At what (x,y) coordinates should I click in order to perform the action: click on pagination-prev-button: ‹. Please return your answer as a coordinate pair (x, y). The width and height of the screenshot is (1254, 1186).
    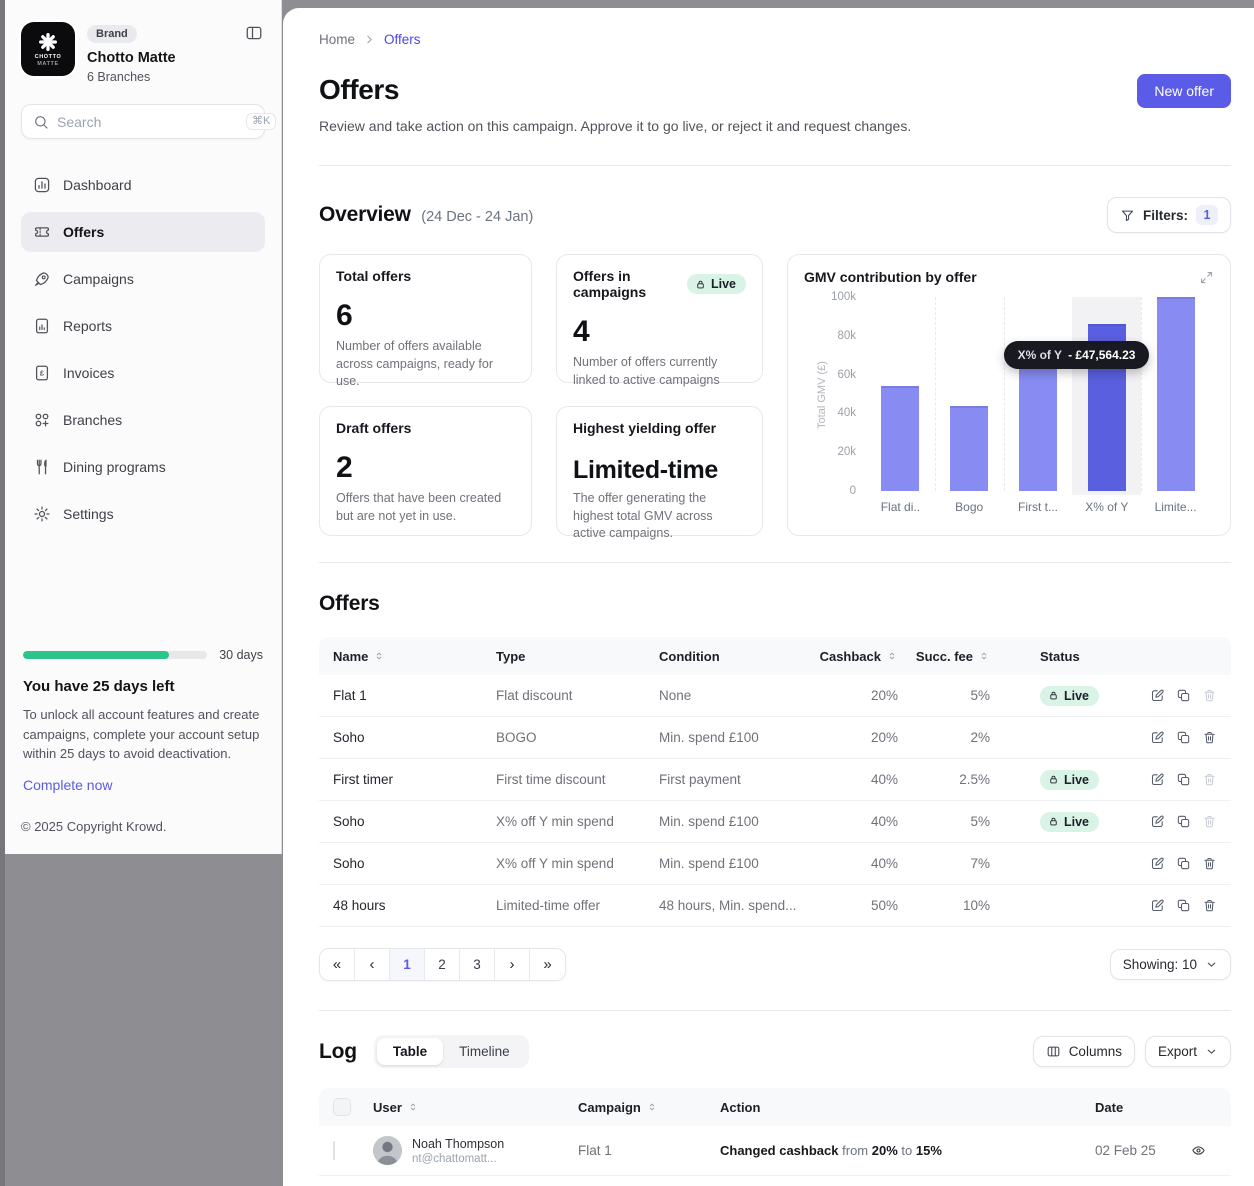
    Looking at the image, I should click on (372, 964).